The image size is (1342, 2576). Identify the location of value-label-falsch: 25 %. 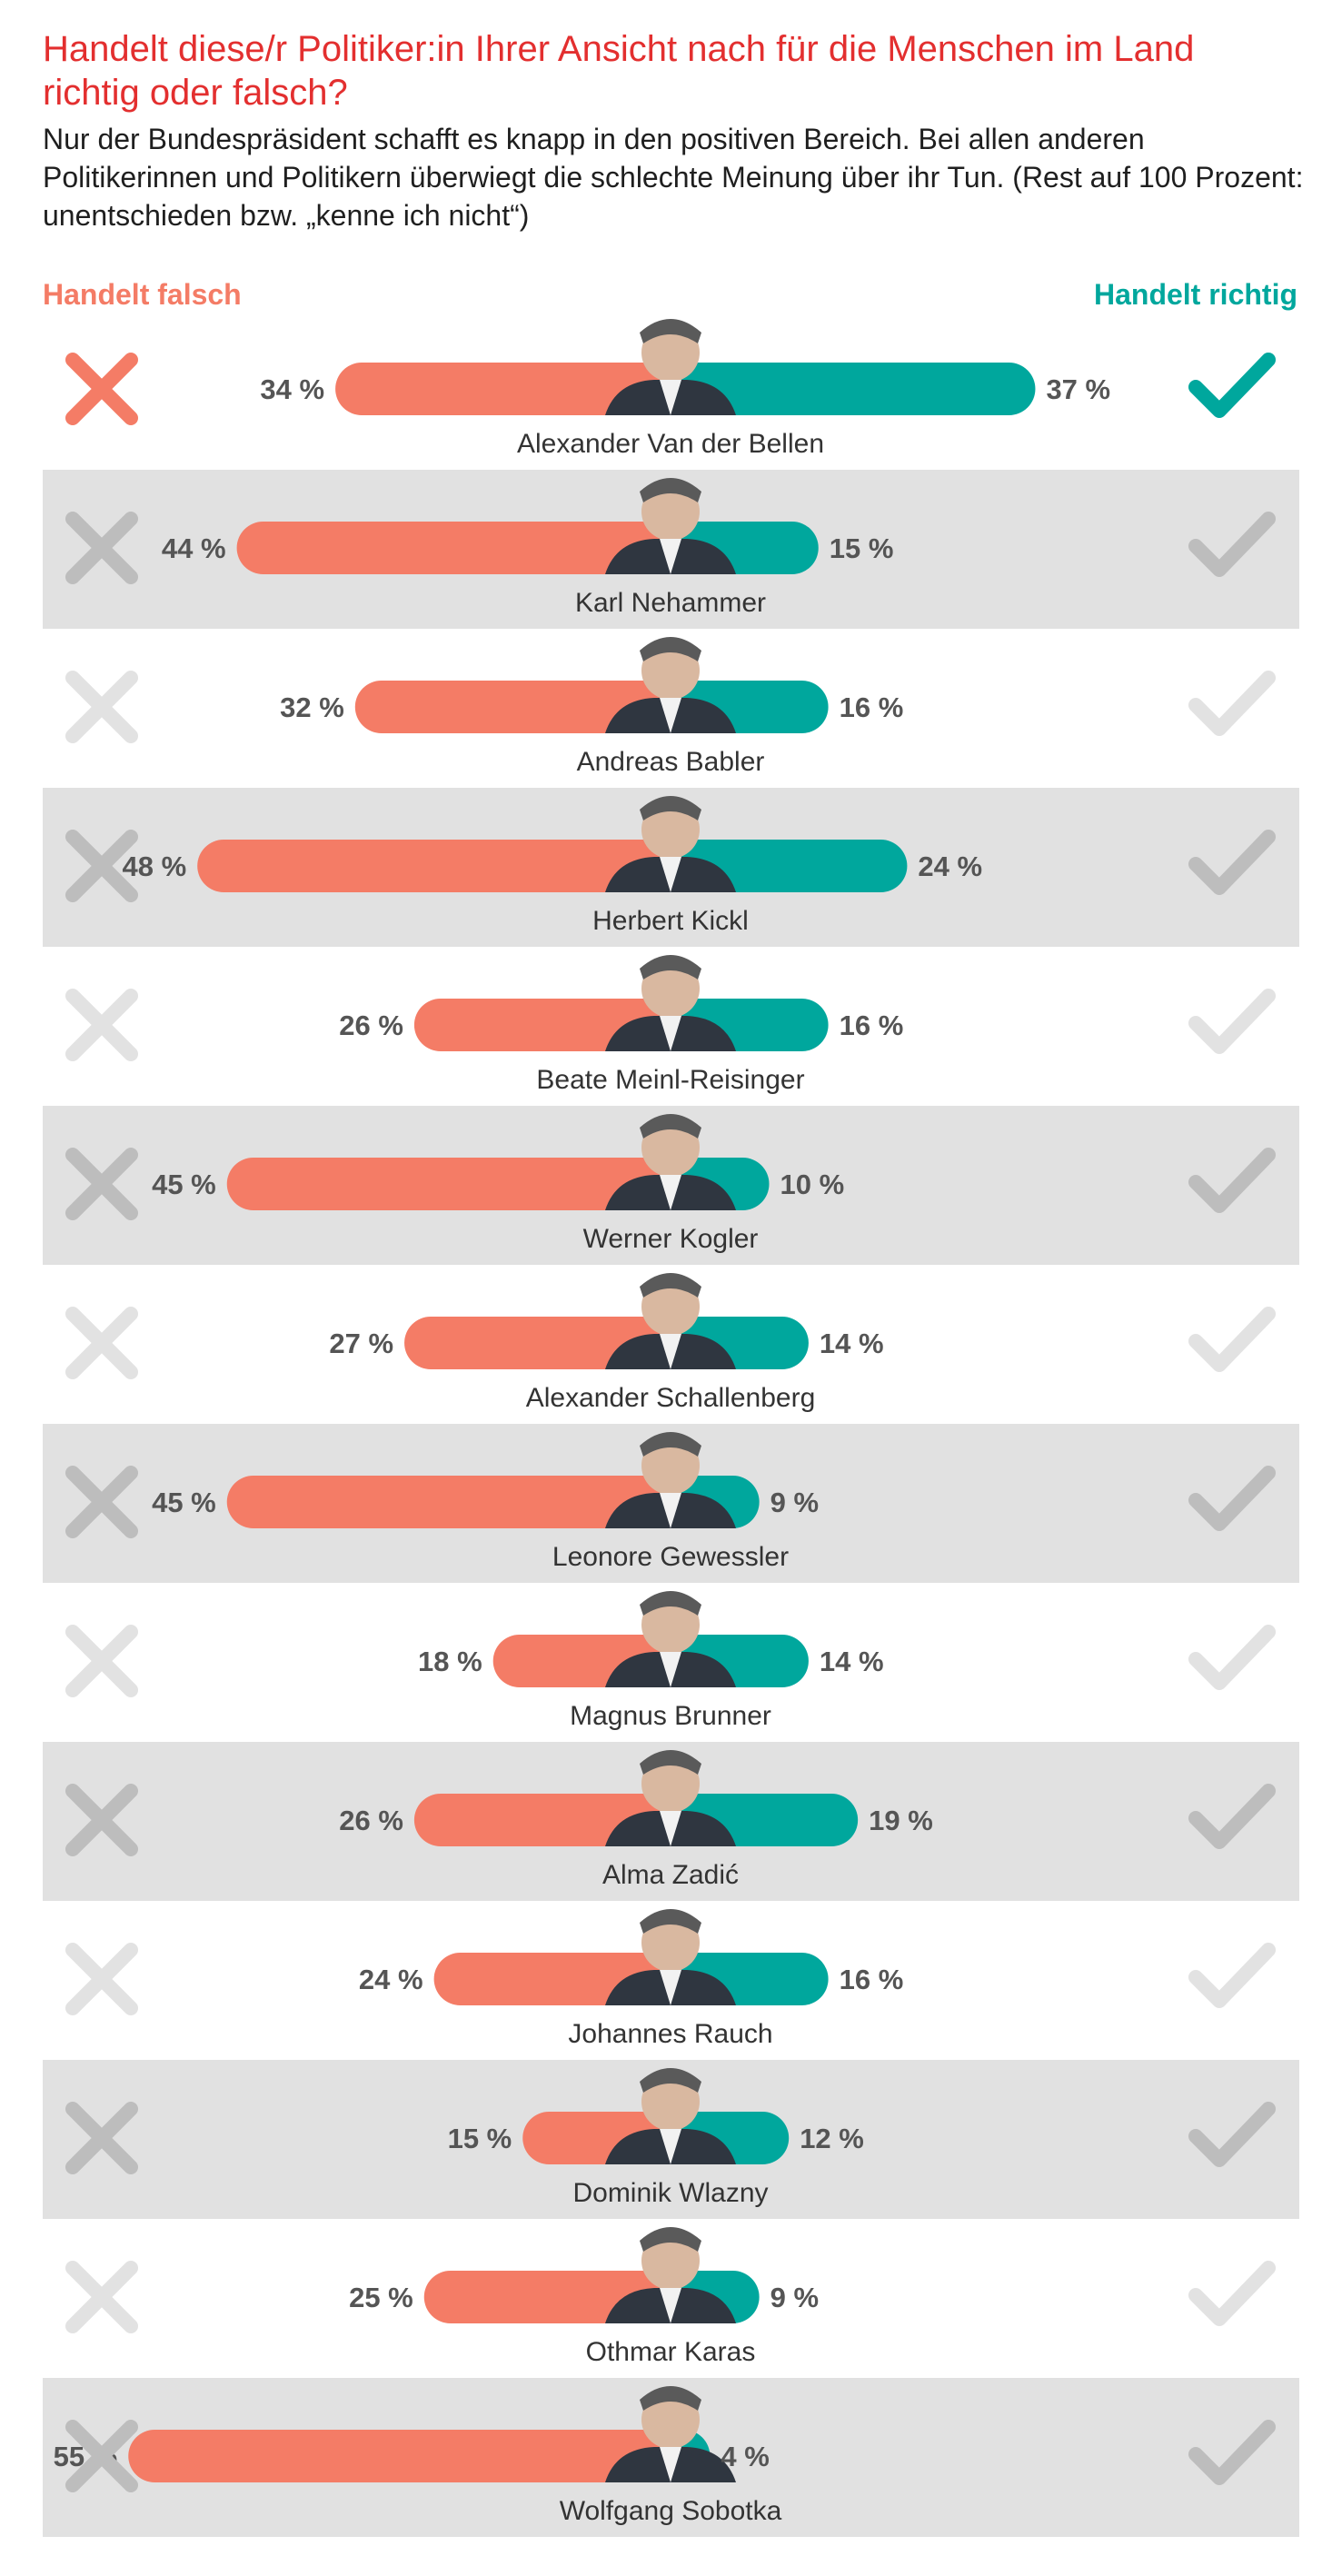
(381, 2297).